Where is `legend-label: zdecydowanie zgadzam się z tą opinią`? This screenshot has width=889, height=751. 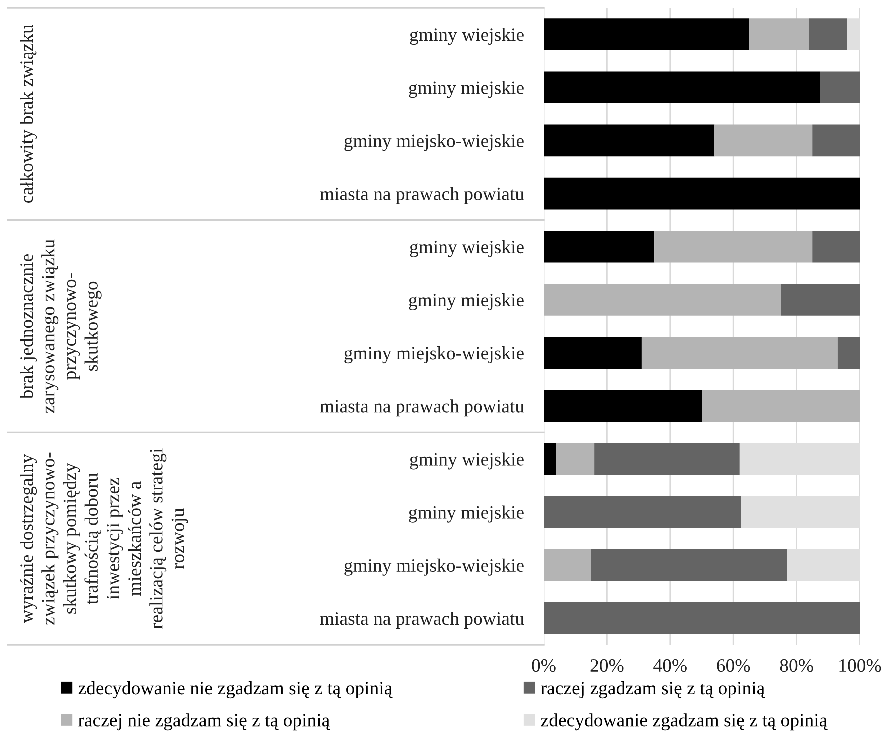
legend-label: zdecydowanie zgadzam się z tą opinią is located at coordinates (684, 722).